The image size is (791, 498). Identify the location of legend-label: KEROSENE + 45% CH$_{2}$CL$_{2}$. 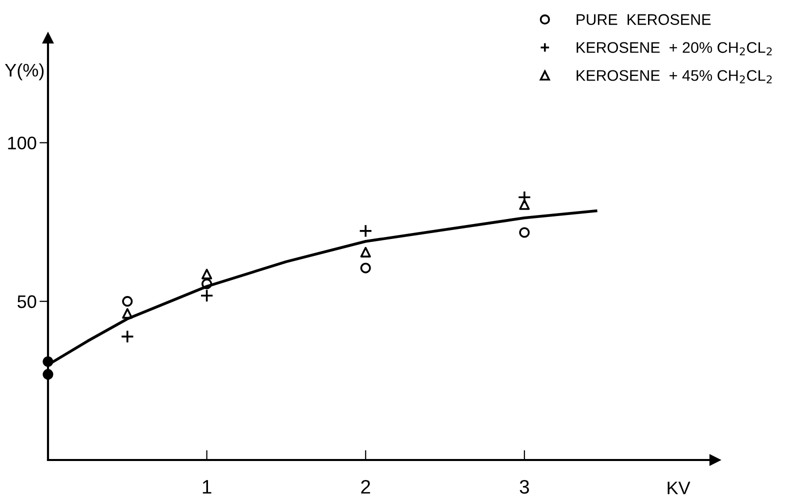
(674, 77).